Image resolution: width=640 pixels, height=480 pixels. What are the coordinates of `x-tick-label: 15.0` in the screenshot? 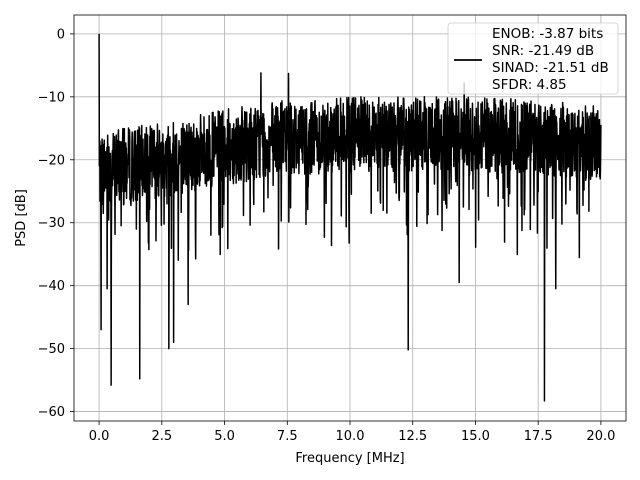 It's located at (475, 436).